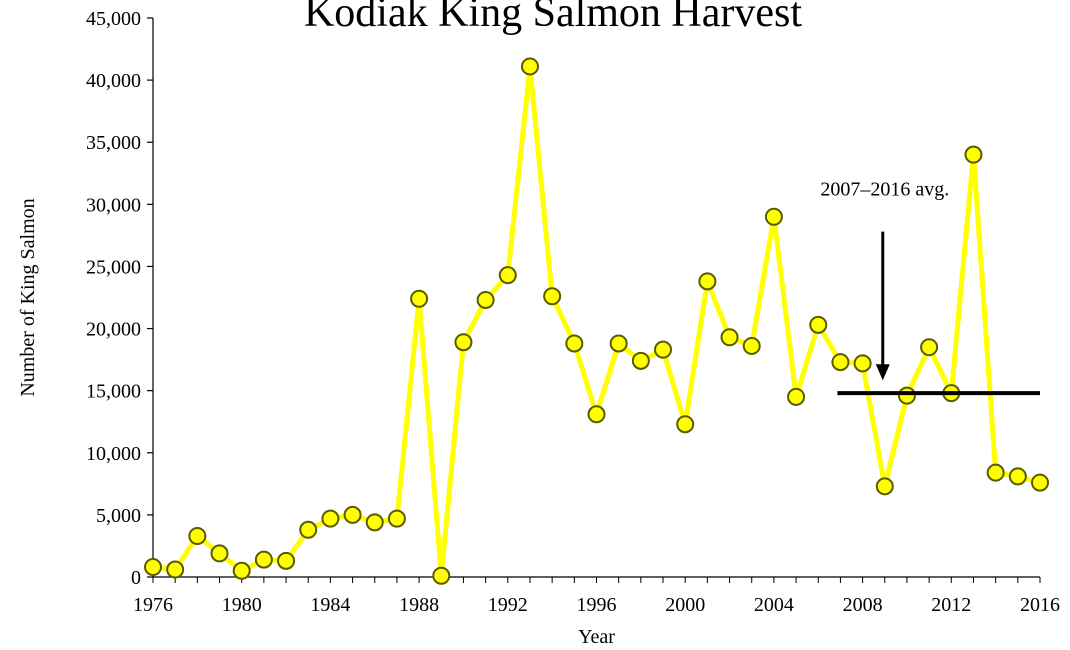  What do you see at coordinates (419, 605) in the screenshot?
I see `x-tick-label: 1988` at bounding box center [419, 605].